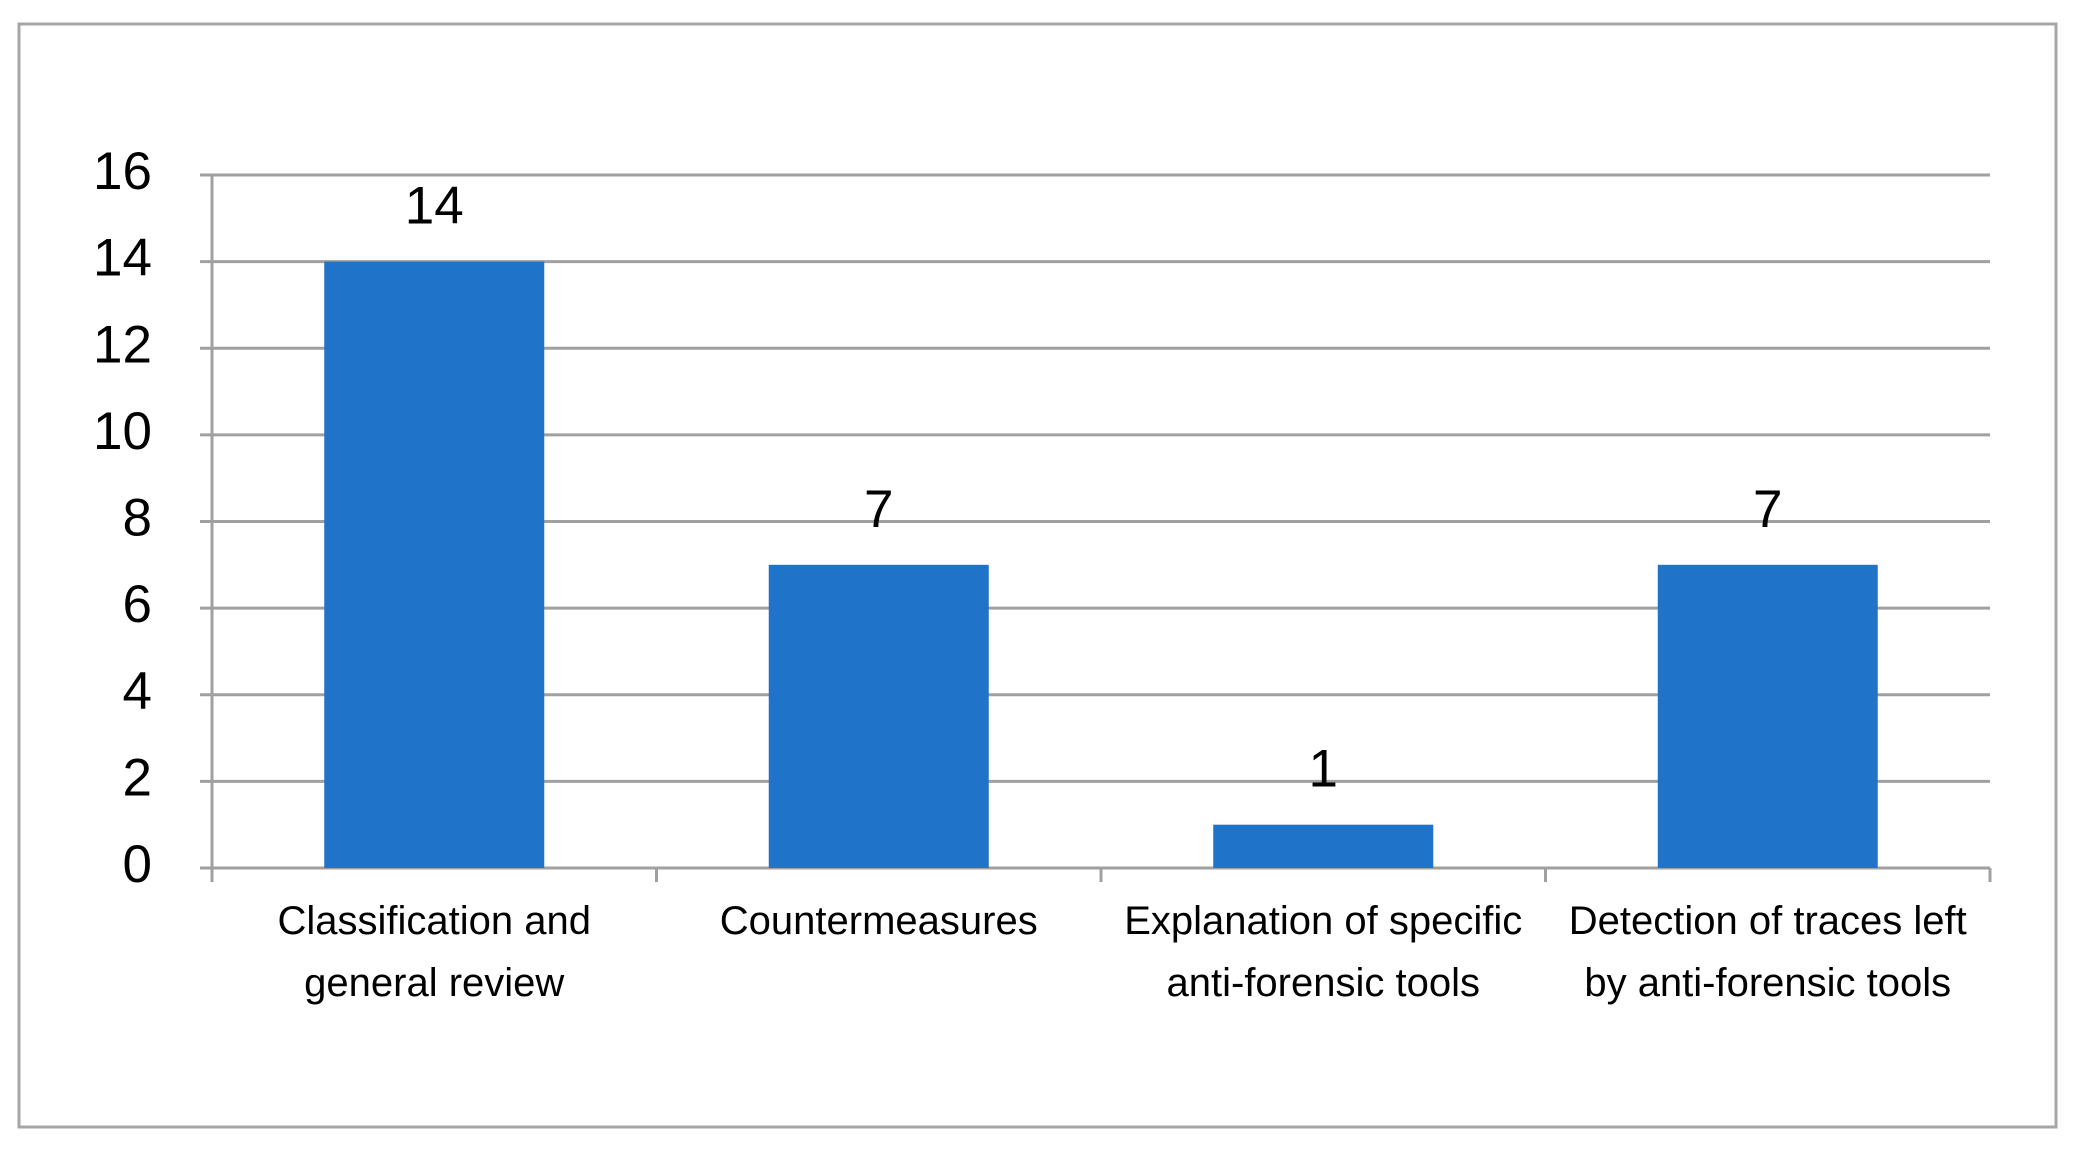 The image size is (2073, 1150). Describe the element at coordinates (434, 952) in the screenshot. I see `x-tick-label: Classification and general review` at that location.